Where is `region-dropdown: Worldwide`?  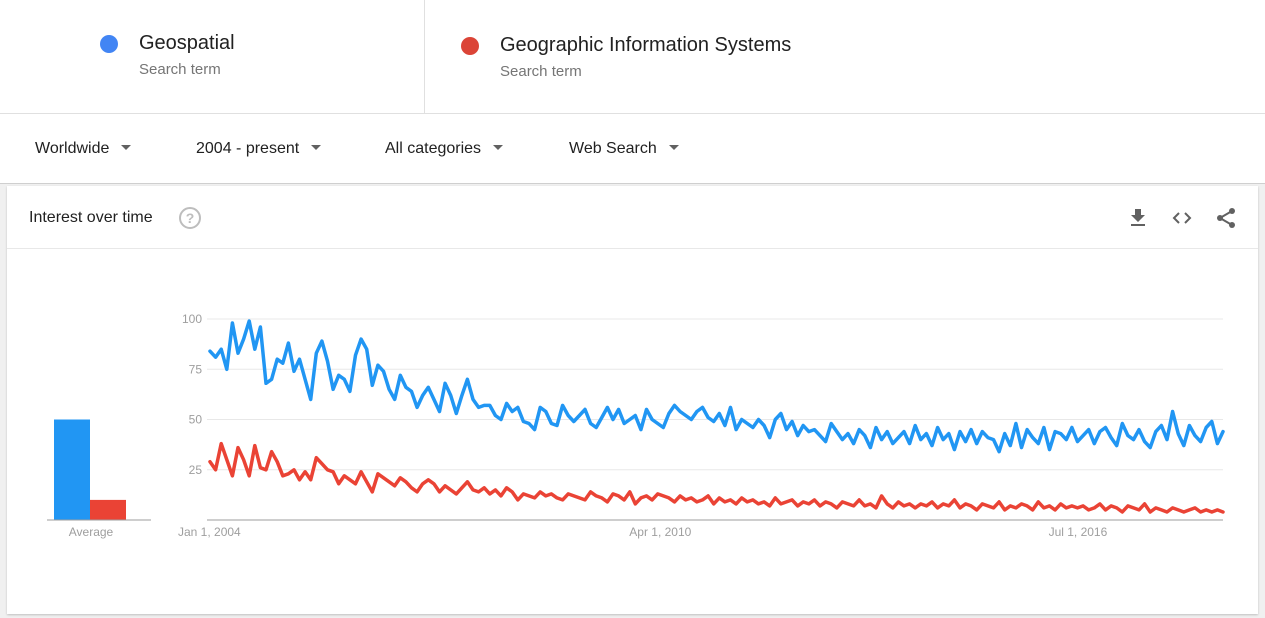 region-dropdown: Worldwide is located at coordinates (83, 149).